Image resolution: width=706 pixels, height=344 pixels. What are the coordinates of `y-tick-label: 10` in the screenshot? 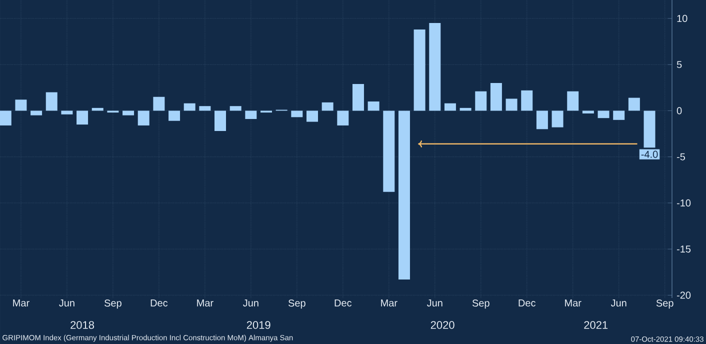 It's located at (682, 18).